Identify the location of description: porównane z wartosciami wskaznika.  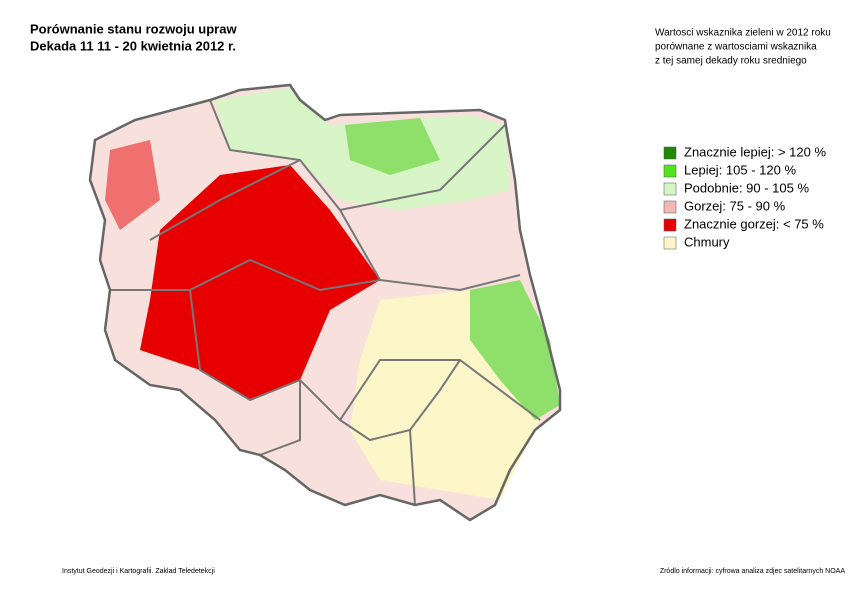
(736, 47).